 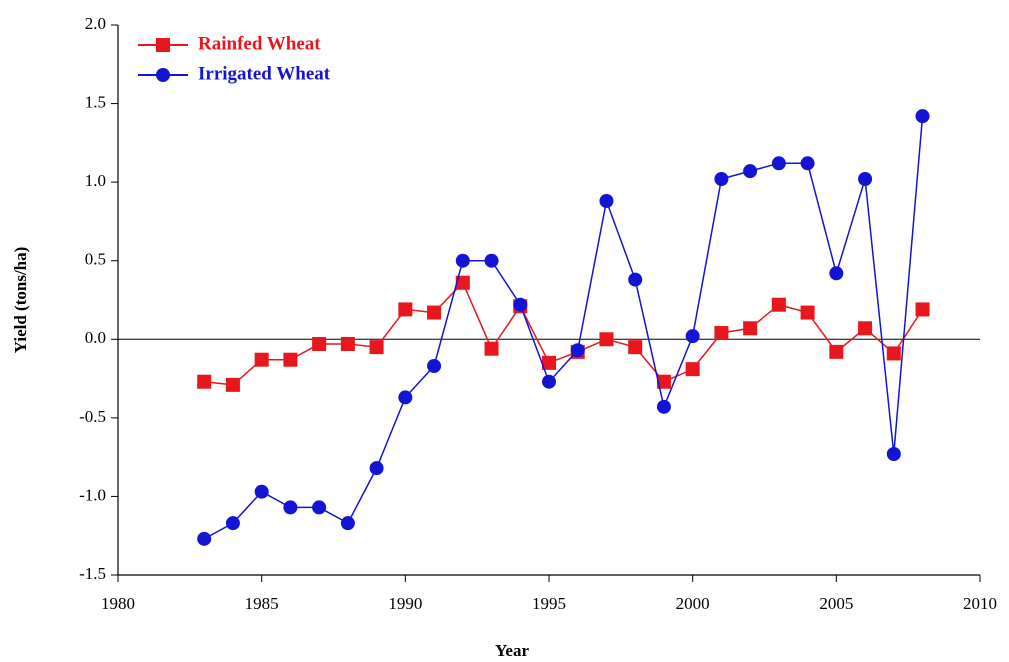 I want to click on y-tick-label: 1.5, so click(x=95, y=101).